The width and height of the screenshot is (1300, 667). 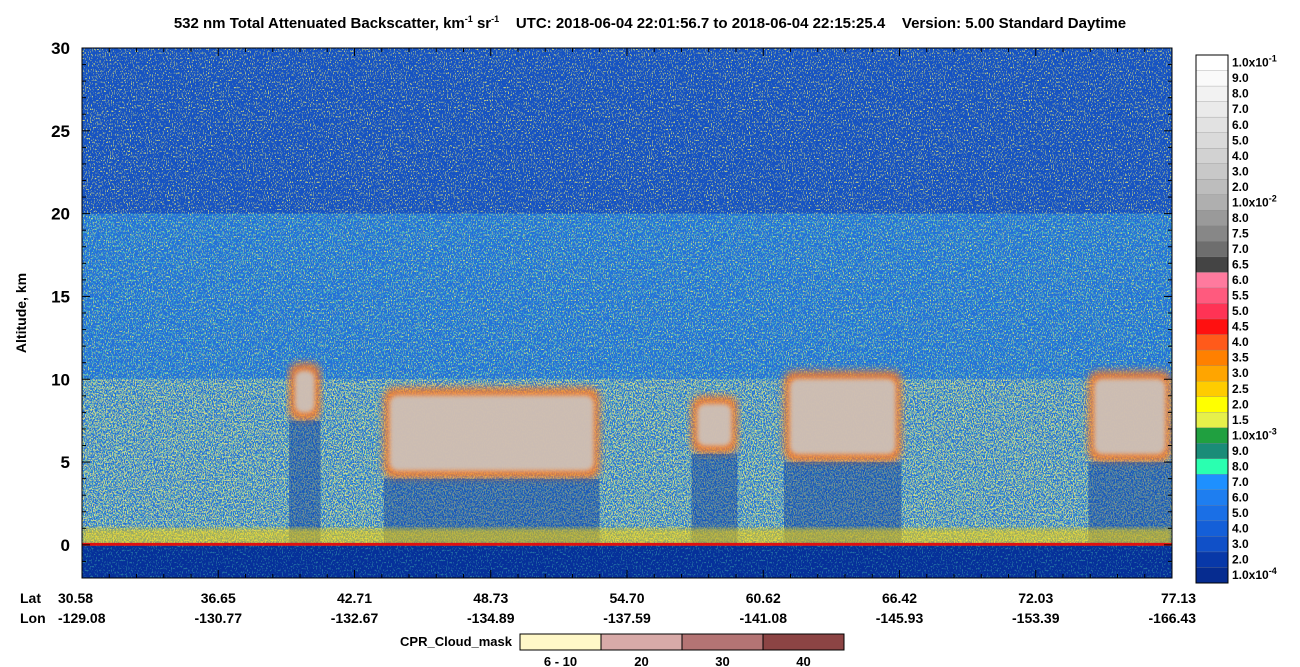 I want to click on boundary-layer, so click(x=627, y=536).